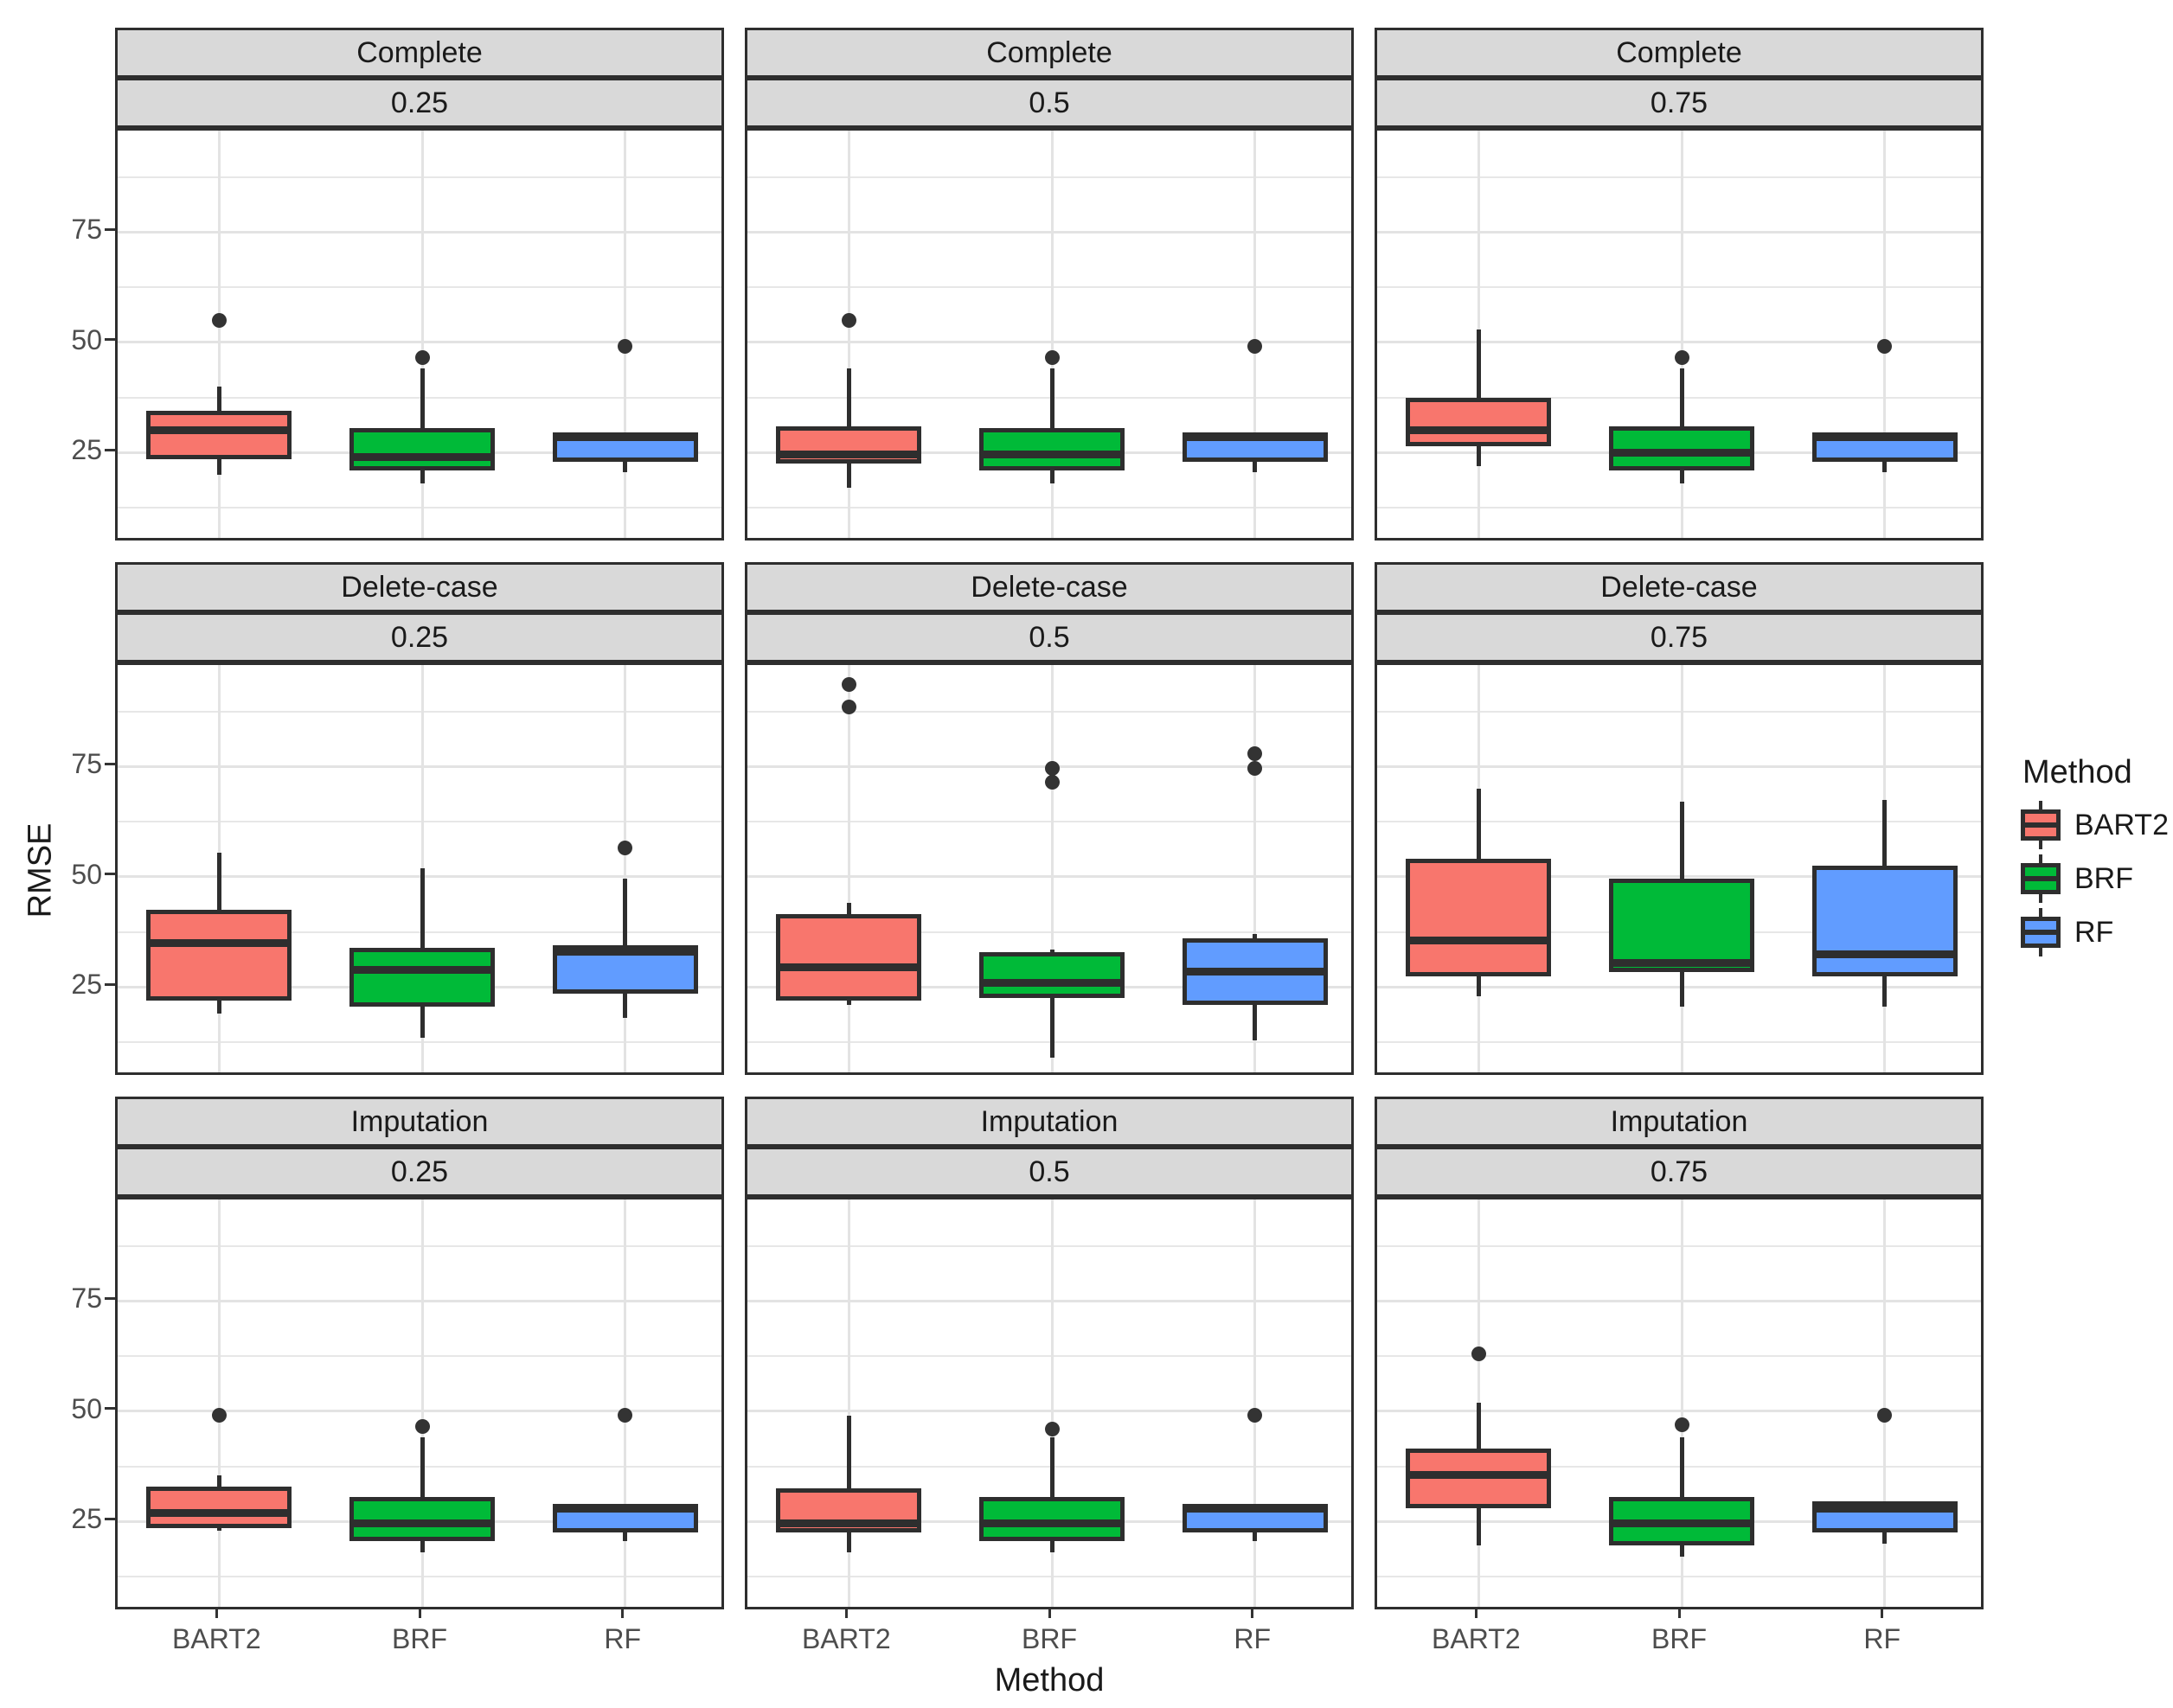  I want to click on facet-strip-row: Imputation, so click(1049, 1122).